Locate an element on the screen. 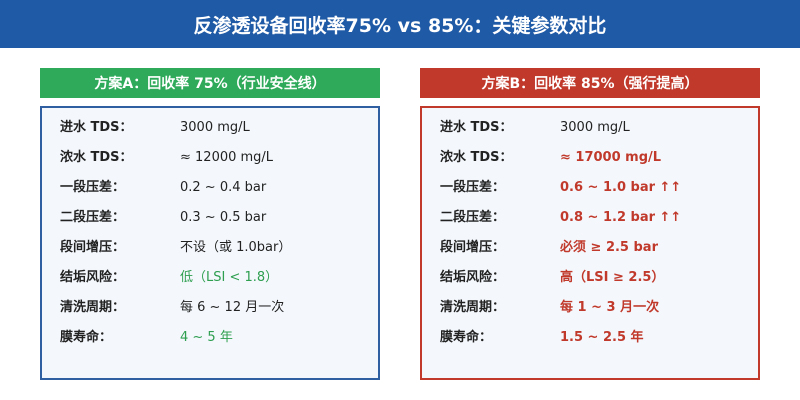  row-value: 不设（或 1.0bar） is located at coordinates (236, 247).